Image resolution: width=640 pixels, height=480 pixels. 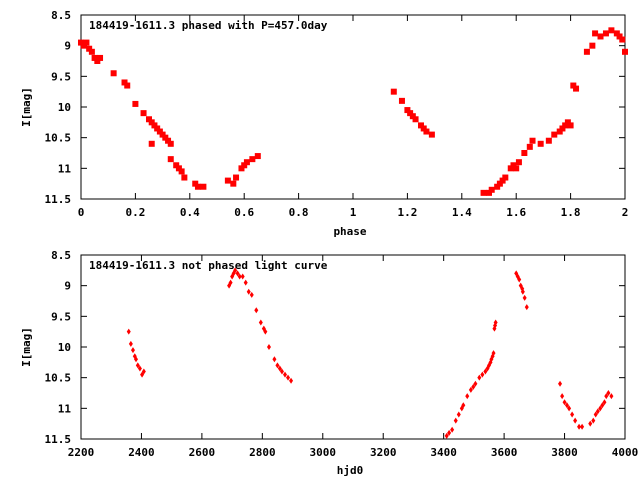 I want to click on phased-x-tick-label: 1, so click(x=353, y=212).